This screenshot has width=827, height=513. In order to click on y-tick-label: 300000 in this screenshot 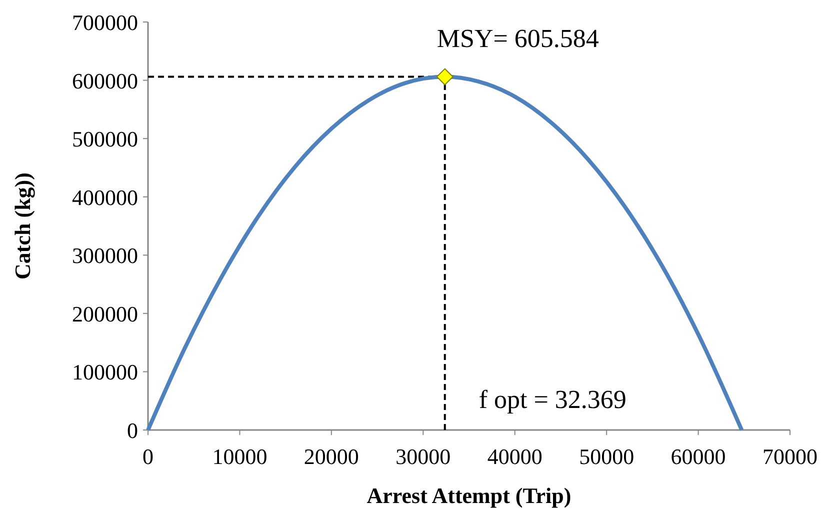, I will do `click(105, 255)`.